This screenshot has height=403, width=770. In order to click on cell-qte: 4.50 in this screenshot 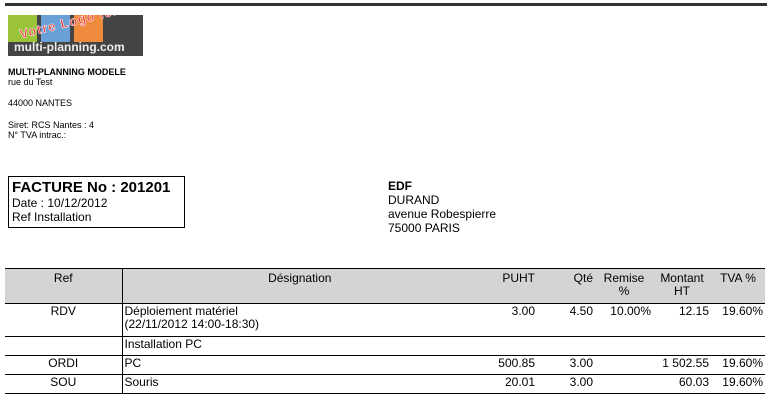, I will do `click(566, 320)`.